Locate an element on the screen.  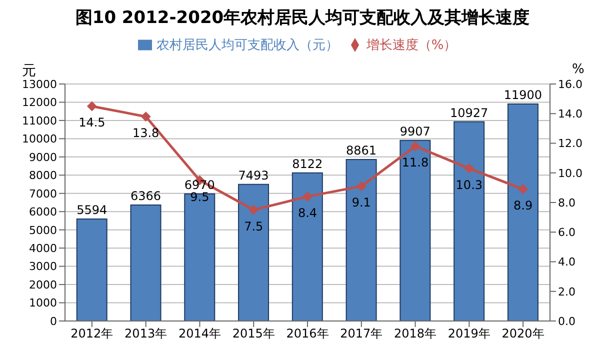
data-label: 8.4 is located at coordinates (308, 213).